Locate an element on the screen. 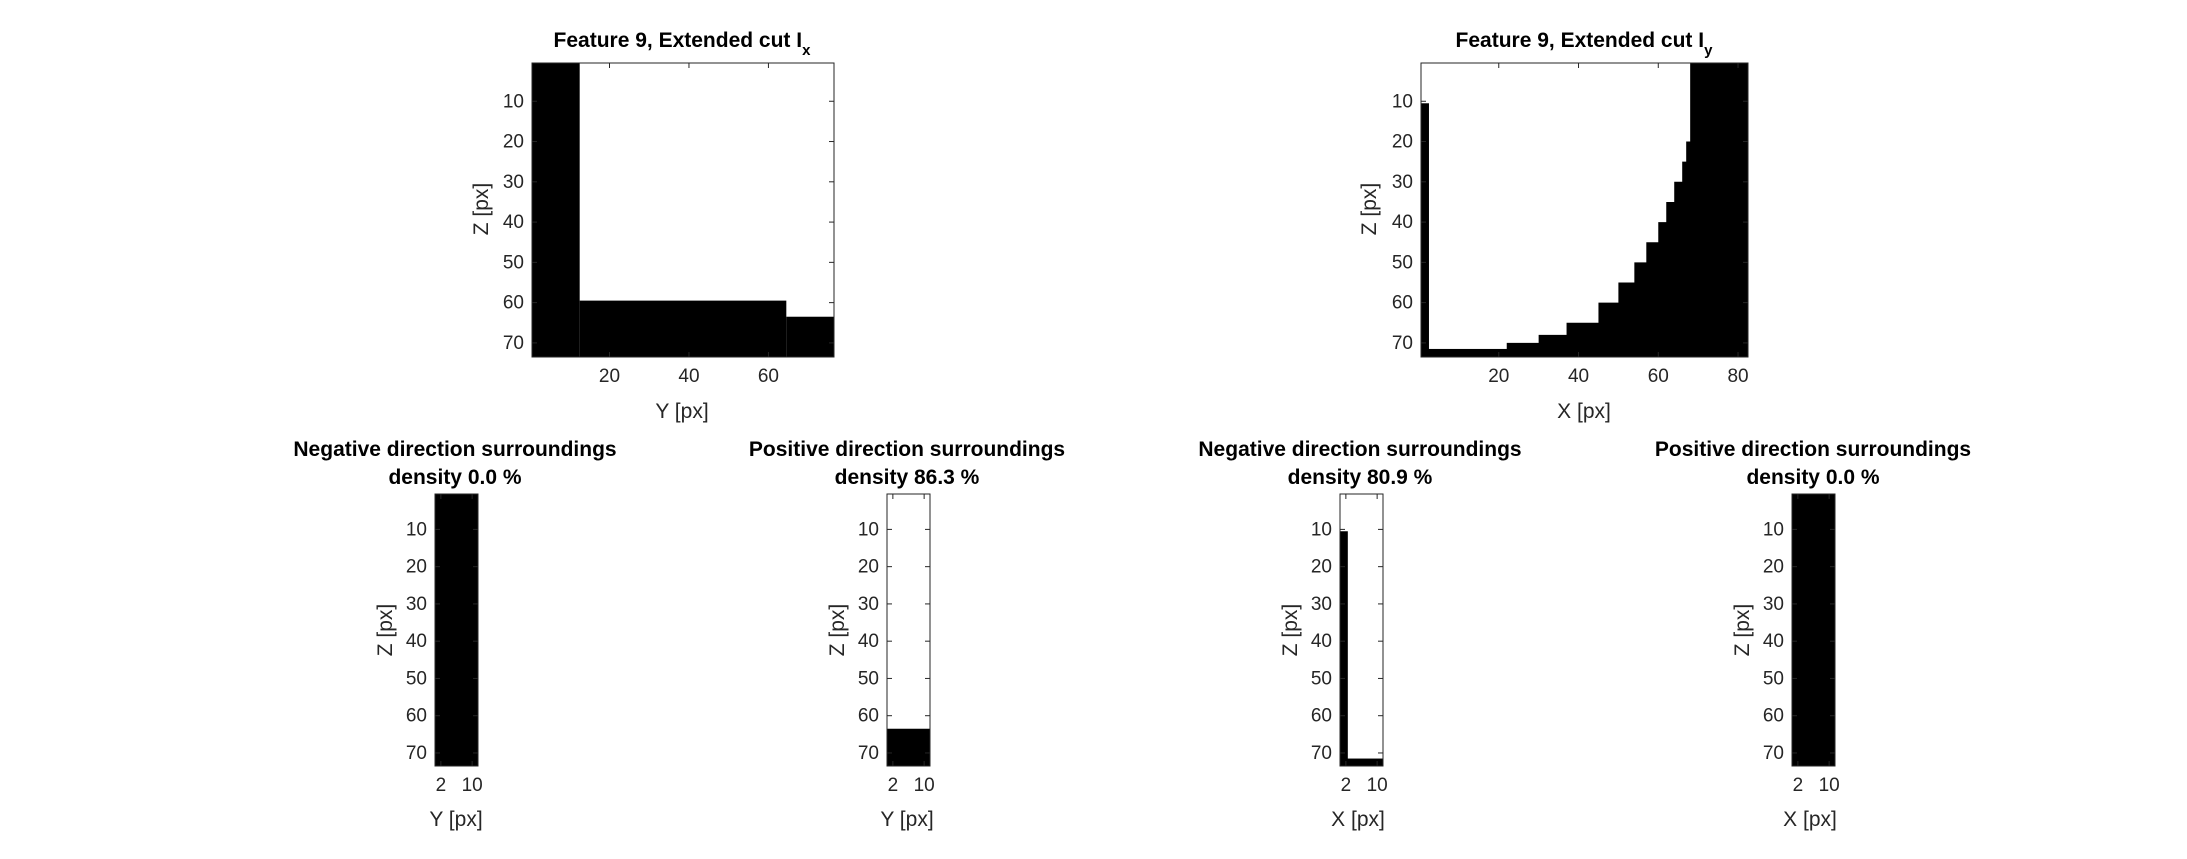 The height and width of the screenshot is (859, 2187). axes-bottom-1: 10 20 30 40 50 60 70 2 10 is located at coordinates (444, 644).